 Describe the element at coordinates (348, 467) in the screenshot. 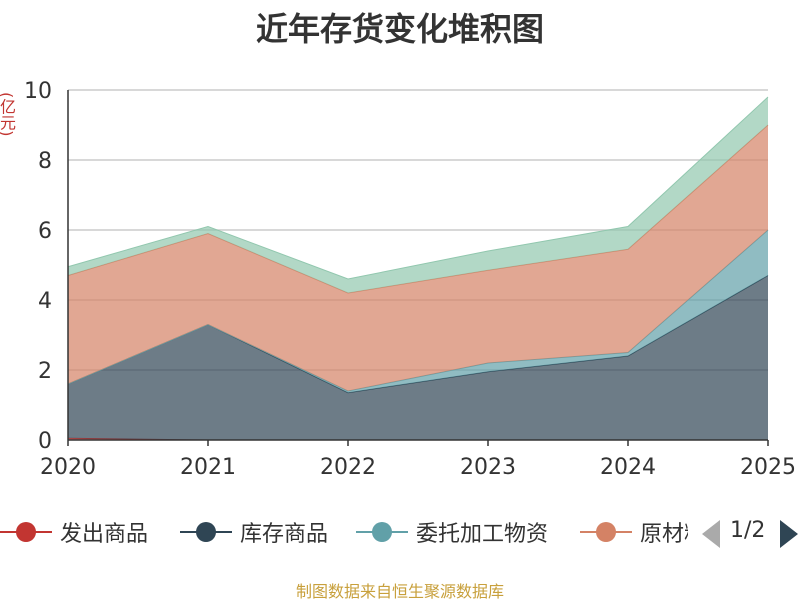

I see `x-tick-label: 2022` at that location.